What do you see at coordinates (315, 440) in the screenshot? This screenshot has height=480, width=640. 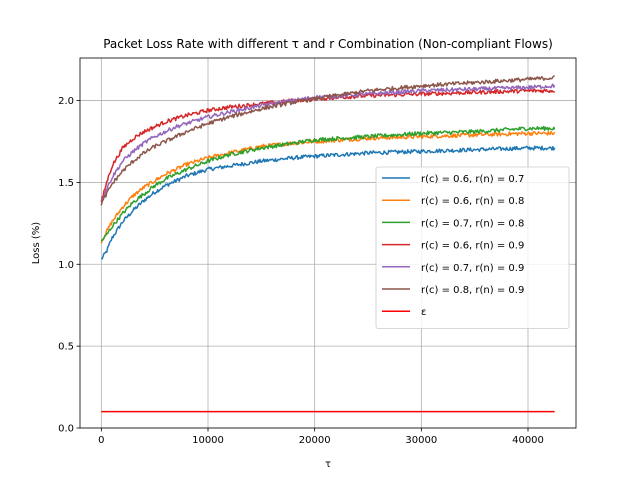 I see `x-tick-label: 20000` at bounding box center [315, 440].